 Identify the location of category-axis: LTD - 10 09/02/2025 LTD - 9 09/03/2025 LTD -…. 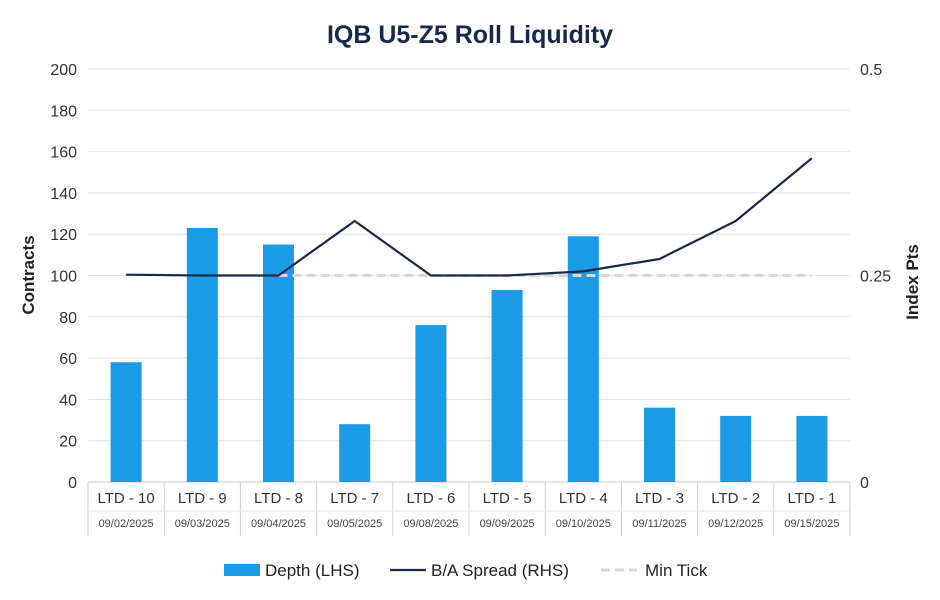
(469, 509).